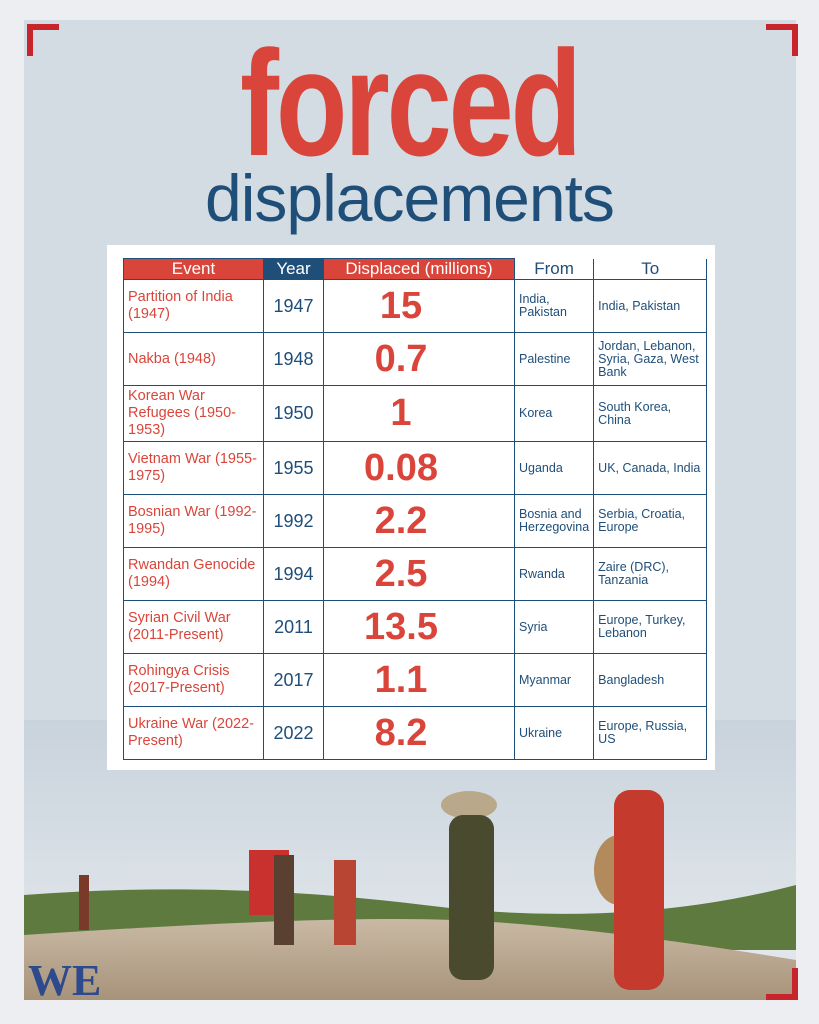 Image resolution: width=819 pixels, height=1024 pixels. Describe the element at coordinates (293, 521) in the screenshot. I see `year-cell: 1992` at that location.